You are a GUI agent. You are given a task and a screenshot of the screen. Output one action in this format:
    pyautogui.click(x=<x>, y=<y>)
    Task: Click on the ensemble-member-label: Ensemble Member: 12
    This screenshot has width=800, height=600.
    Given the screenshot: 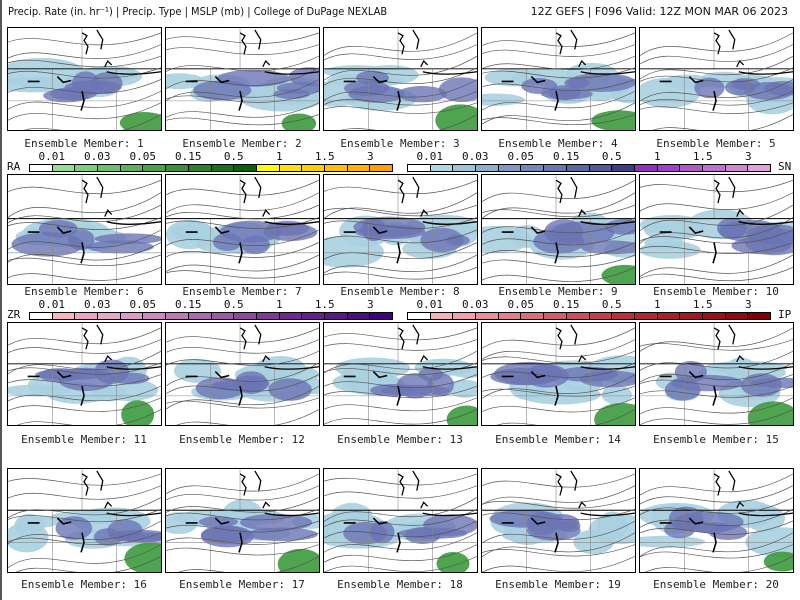 What is the action you would take?
    pyautogui.click(x=242, y=439)
    